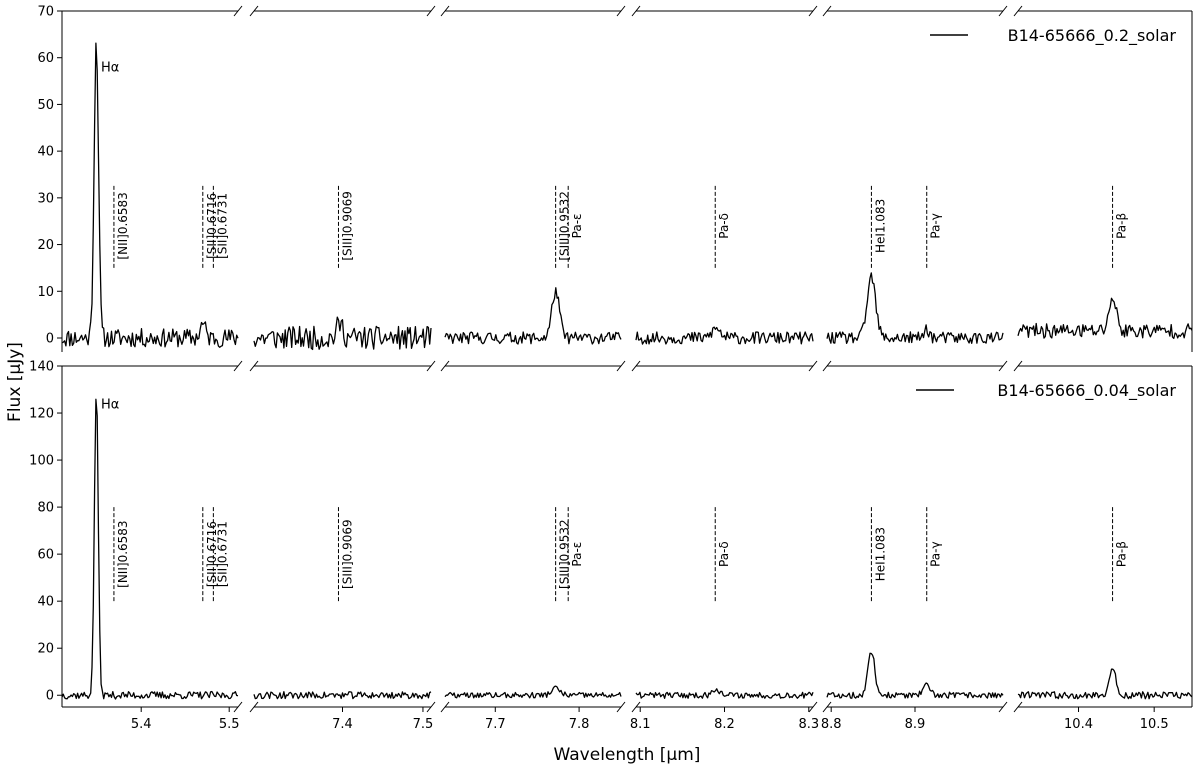  Describe the element at coordinates (141, 724) in the screenshot. I see `x-tick-label: 5.4` at that location.